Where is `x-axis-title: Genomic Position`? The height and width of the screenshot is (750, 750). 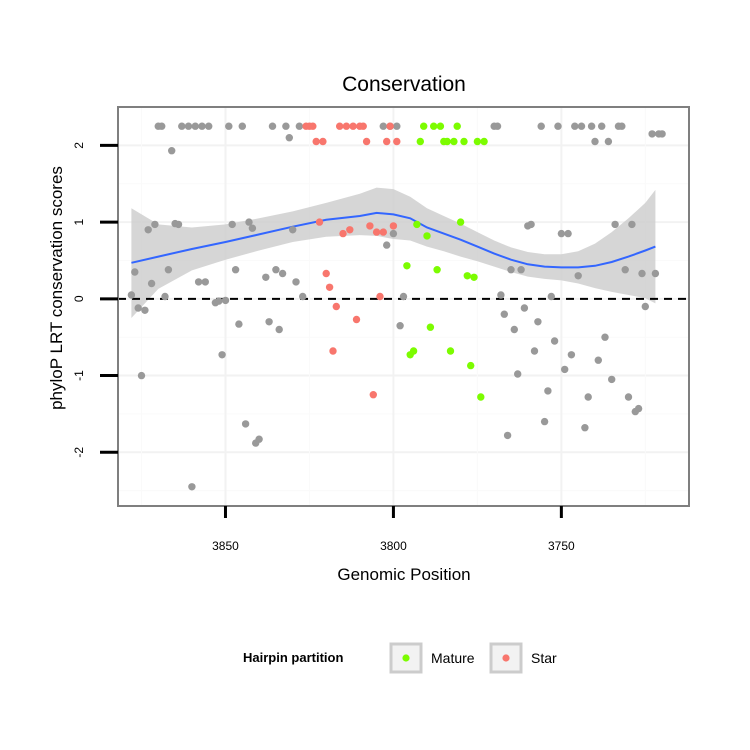 x-axis-title: Genomic Position is located at coordinates (403, 574).